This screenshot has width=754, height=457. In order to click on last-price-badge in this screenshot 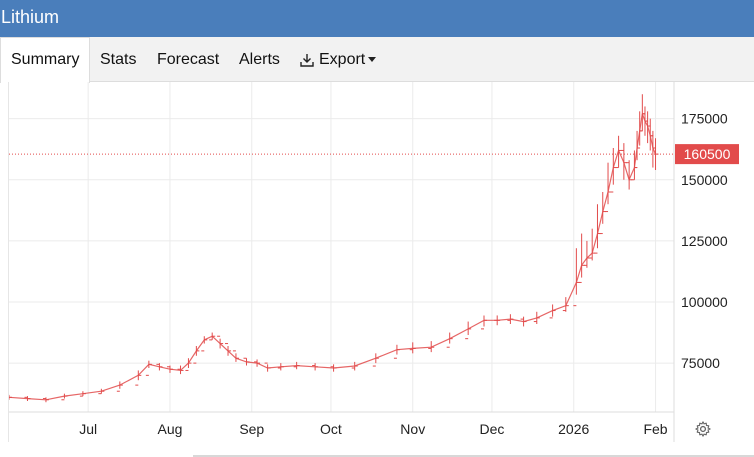, I will do `click(707, 154)`.